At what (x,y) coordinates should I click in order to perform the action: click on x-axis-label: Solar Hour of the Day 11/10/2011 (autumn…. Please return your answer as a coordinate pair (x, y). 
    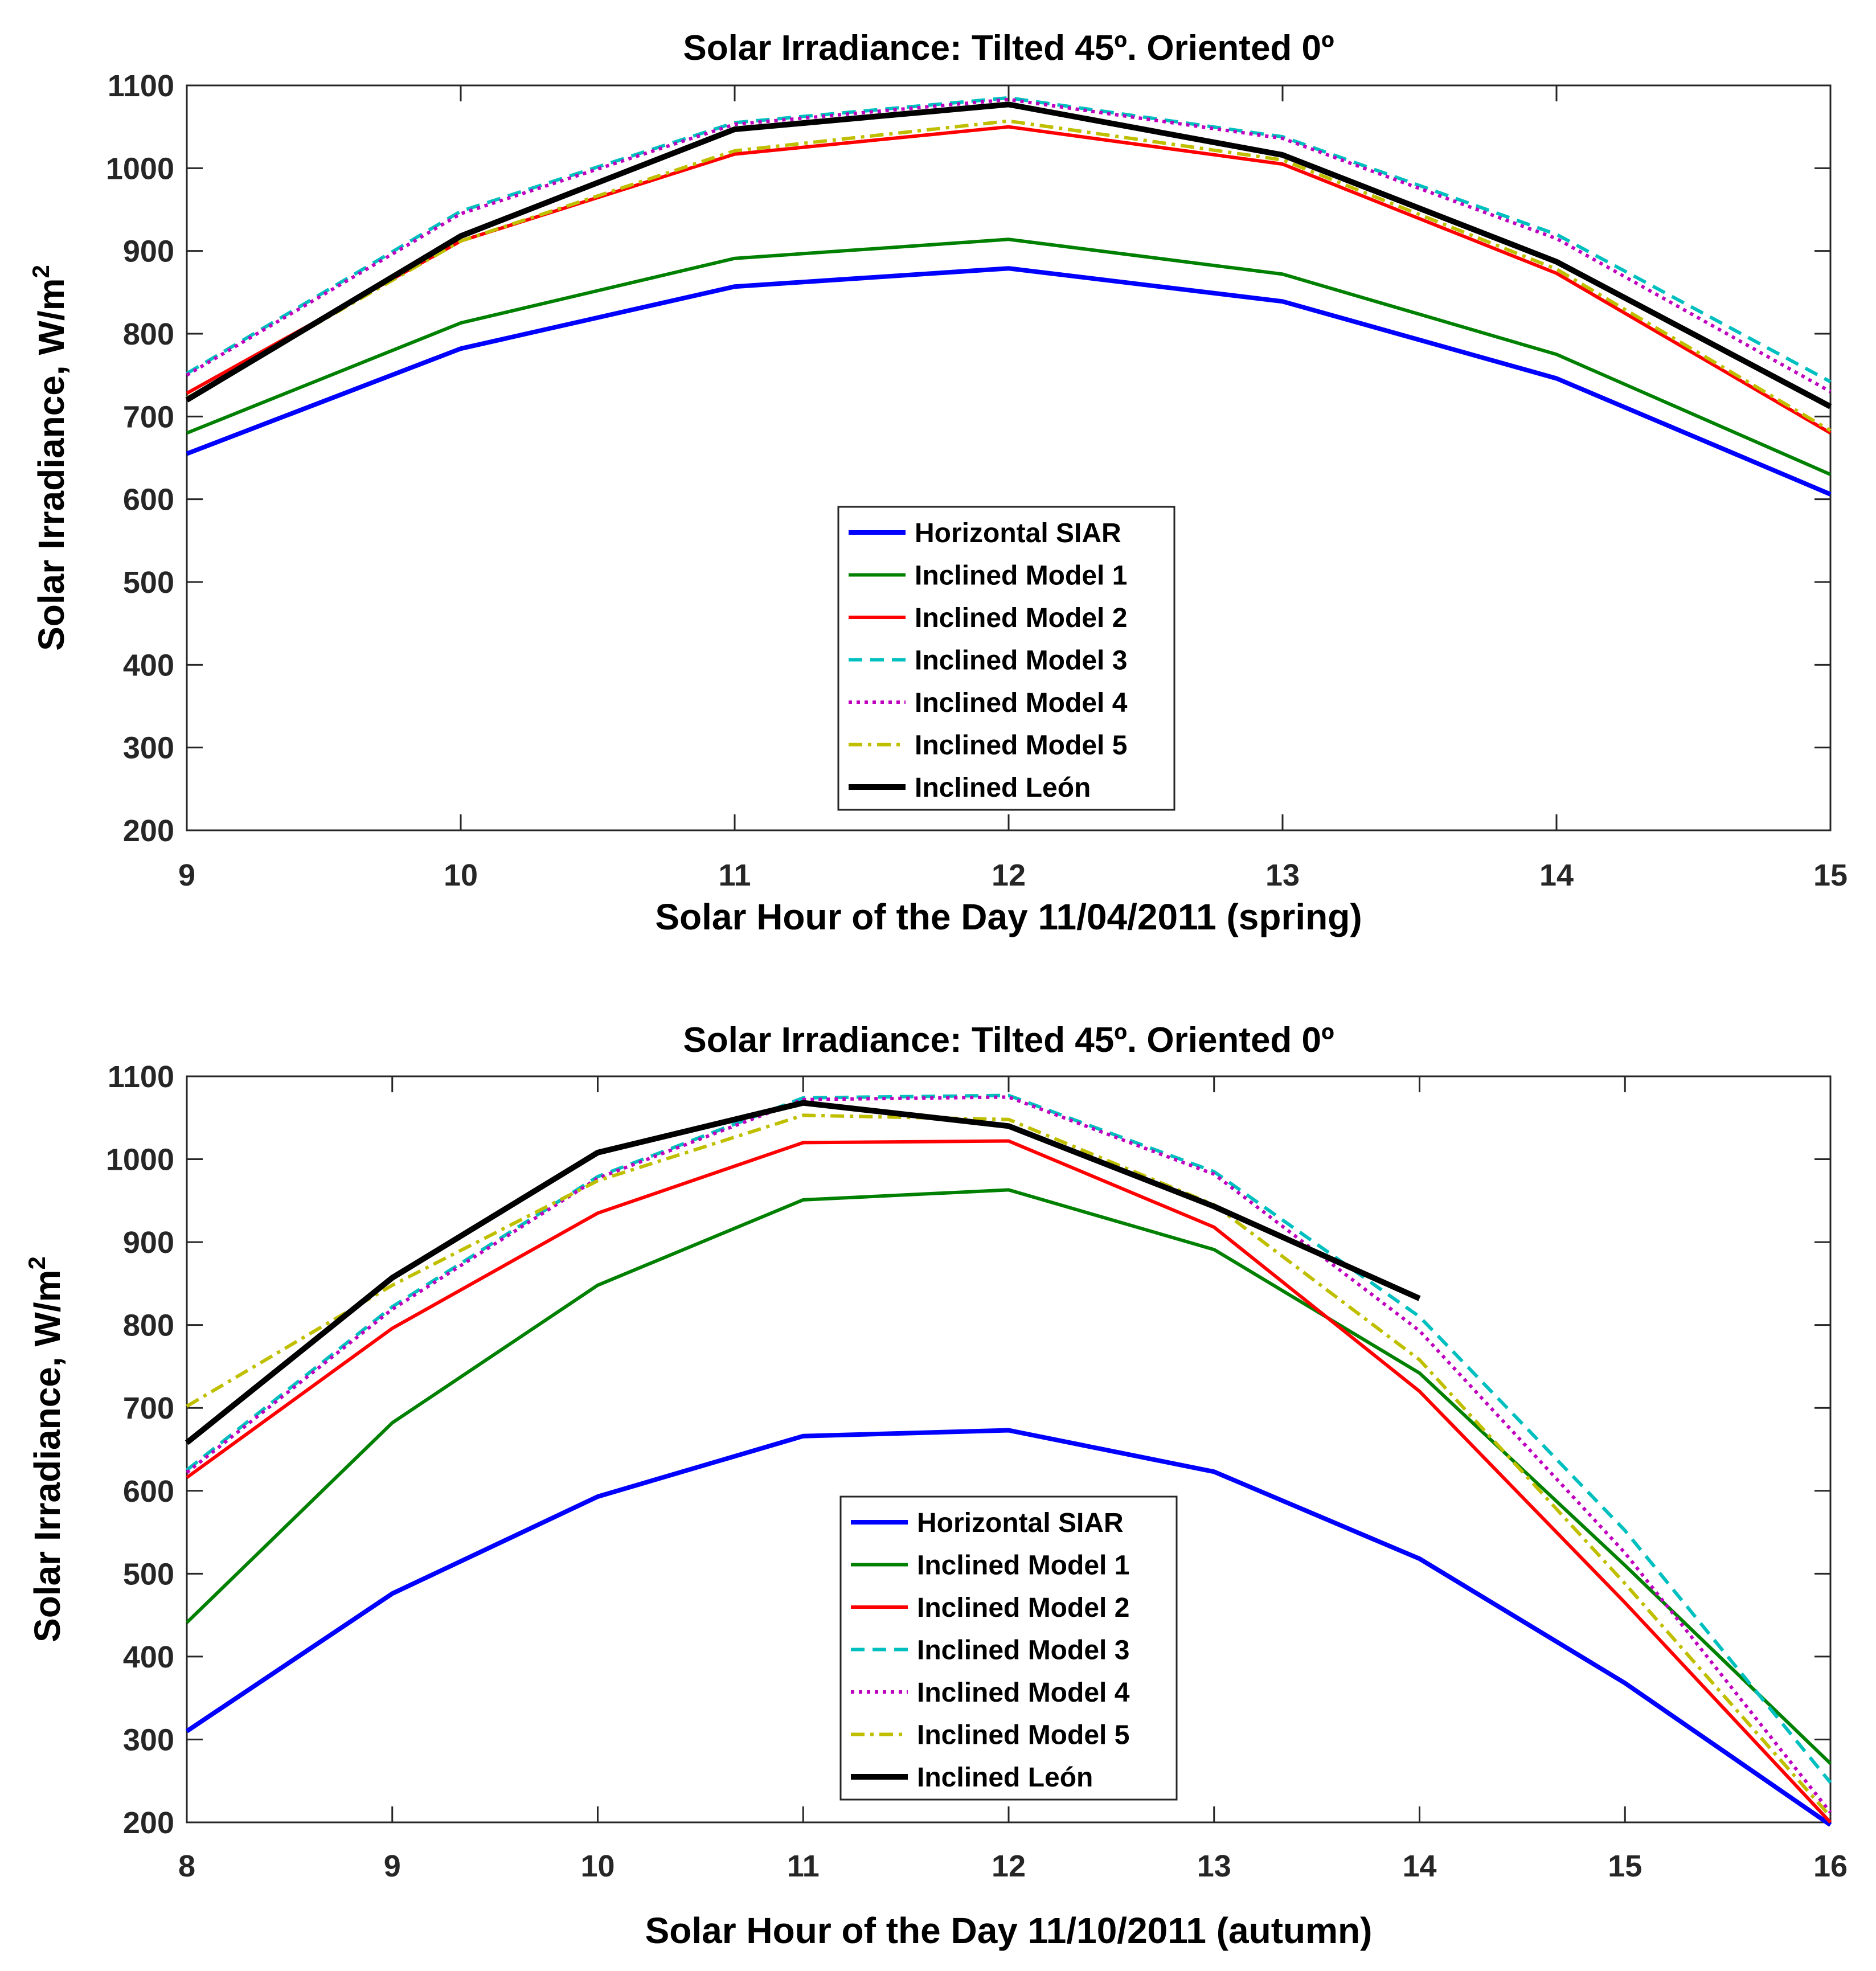
    Looking at the image, I should click on (1009, 1931).